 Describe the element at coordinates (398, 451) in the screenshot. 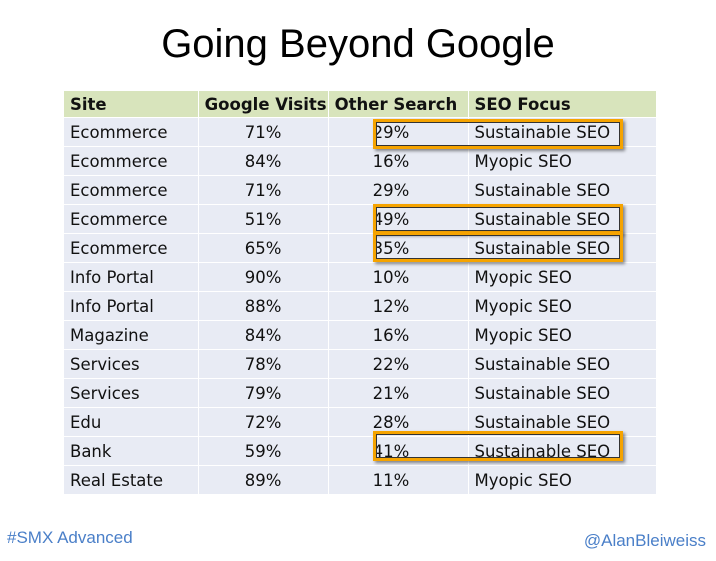

I see `cell-other-search: 41%` at that location.